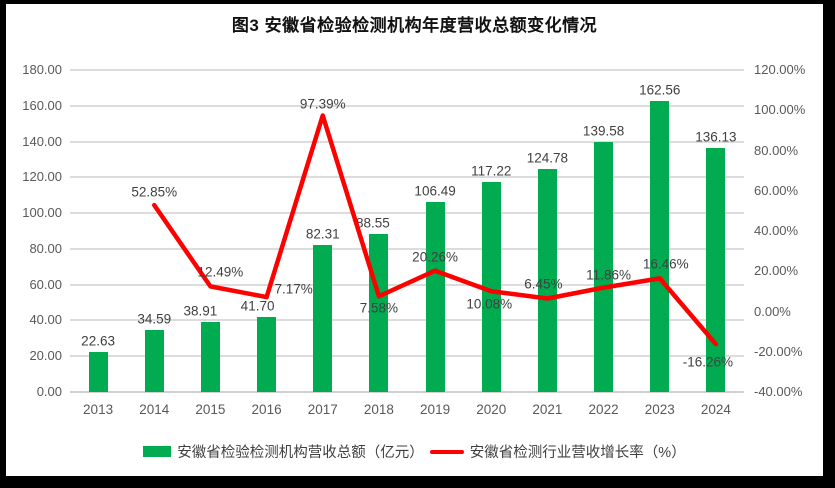  I want to click on line-value-label: 52.85%, so click(154, 192).